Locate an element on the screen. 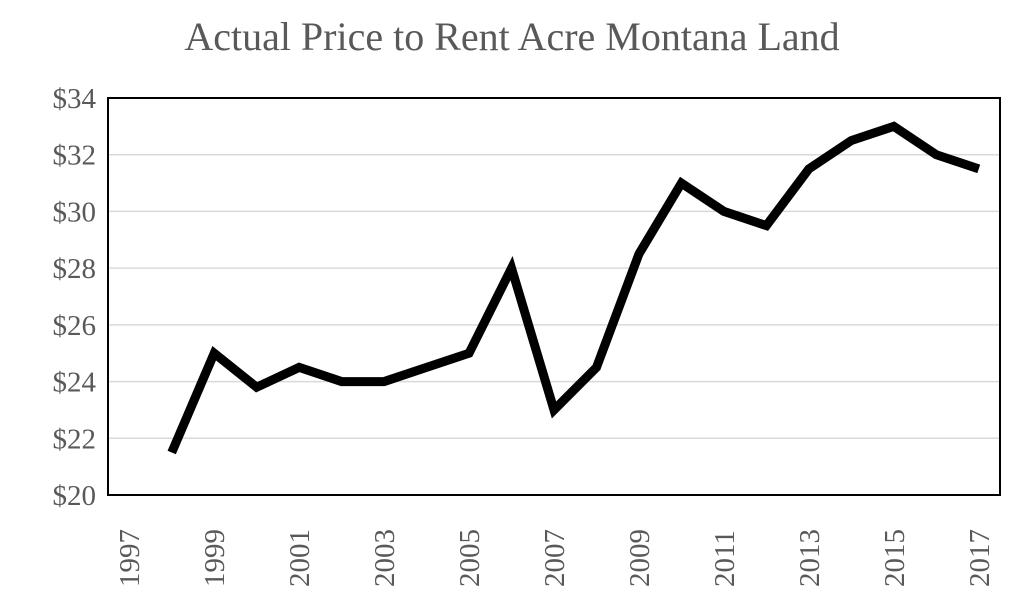 The width and height of the screenshot is (1024, 592). x-tick-label: 2017 is located at coordinates (980, 558).